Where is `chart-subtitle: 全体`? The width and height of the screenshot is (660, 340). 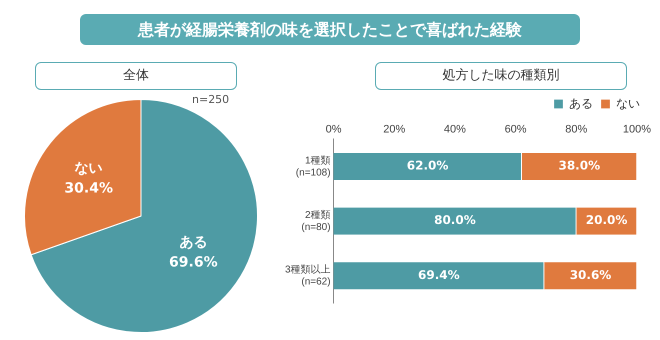 chart-subtitle: 全体 is located at coordinates (136, 76).